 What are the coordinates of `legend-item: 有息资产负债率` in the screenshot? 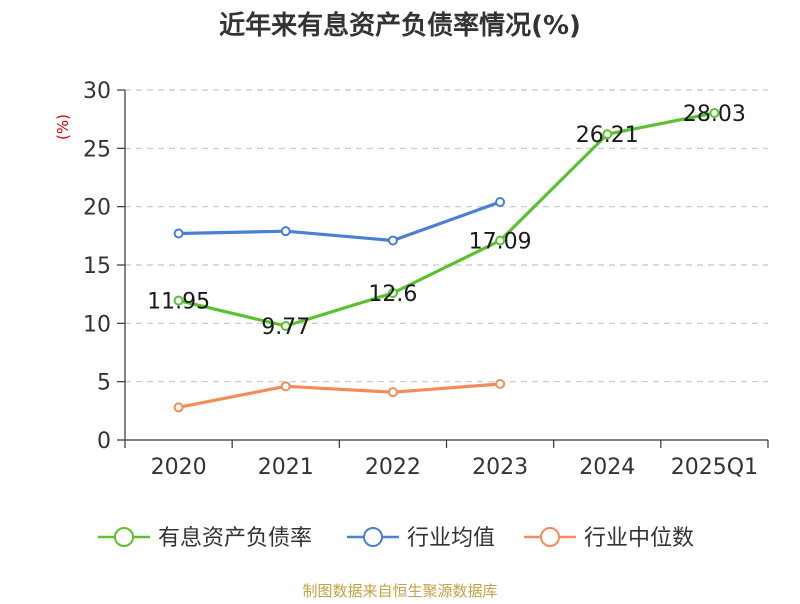 It's located at (205, 538).